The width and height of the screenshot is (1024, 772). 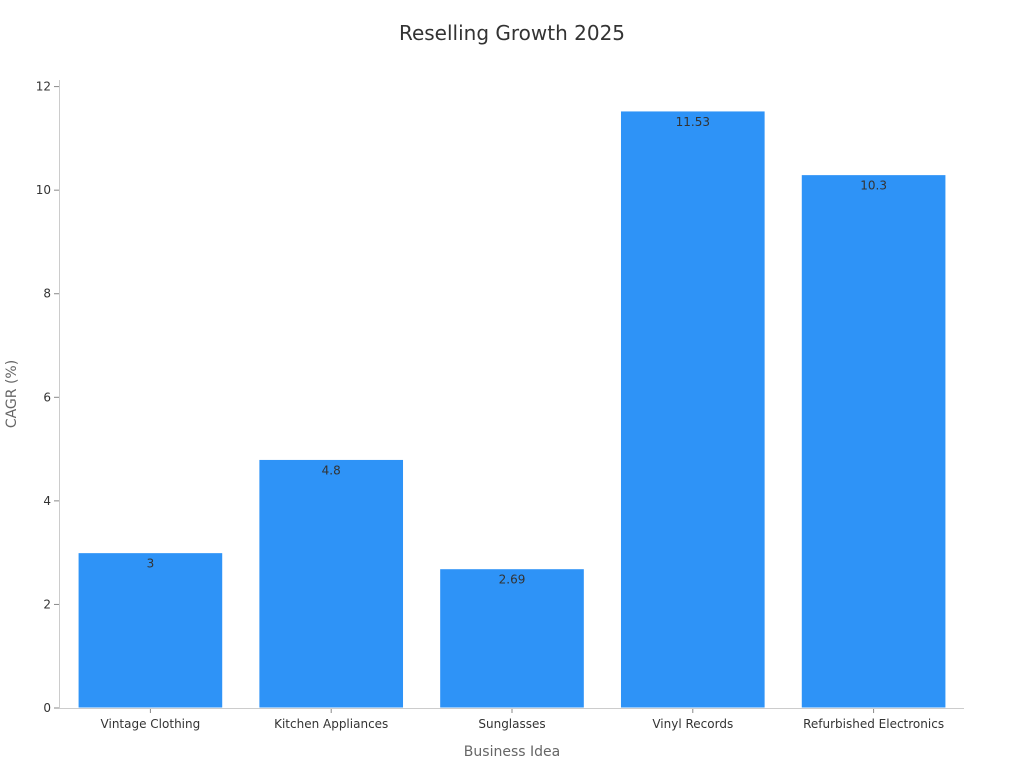 What do you see at coordinates (693, 122) in the screenshot?
I see `bar-value-label: 11.53` at bounding box center [693, 122].